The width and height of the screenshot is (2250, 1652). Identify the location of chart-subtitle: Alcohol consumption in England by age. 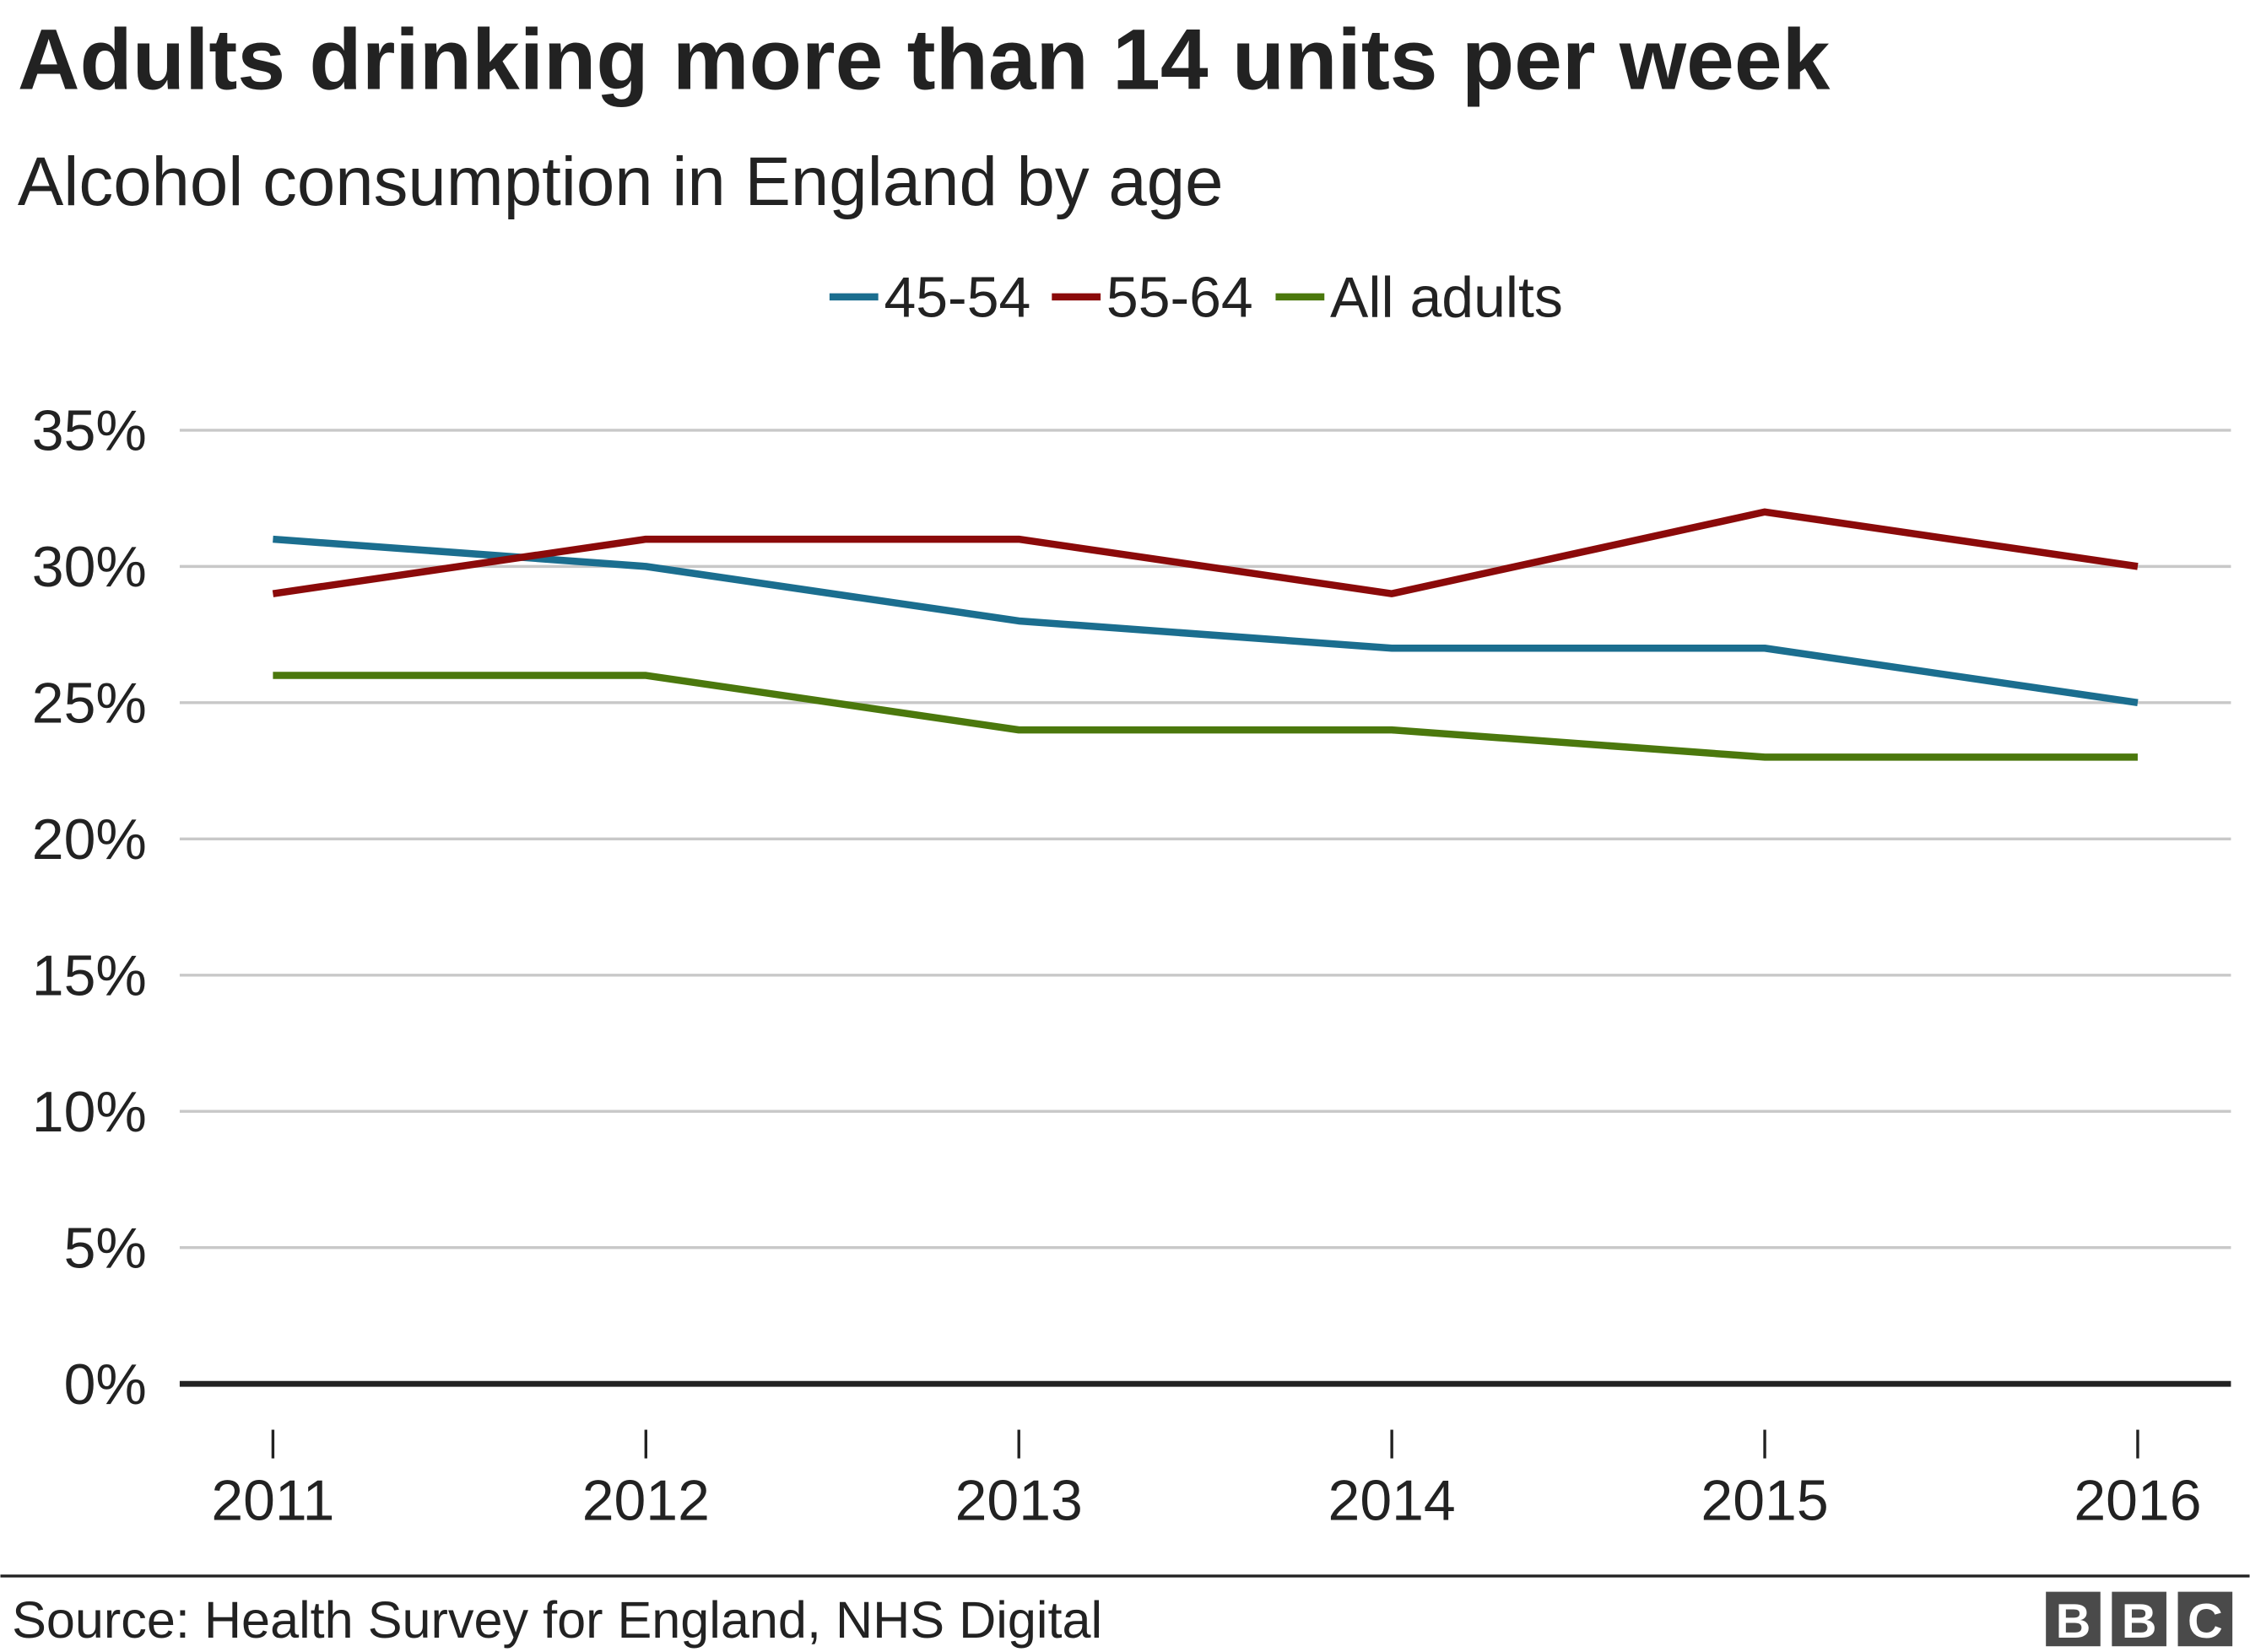
(621, 181).